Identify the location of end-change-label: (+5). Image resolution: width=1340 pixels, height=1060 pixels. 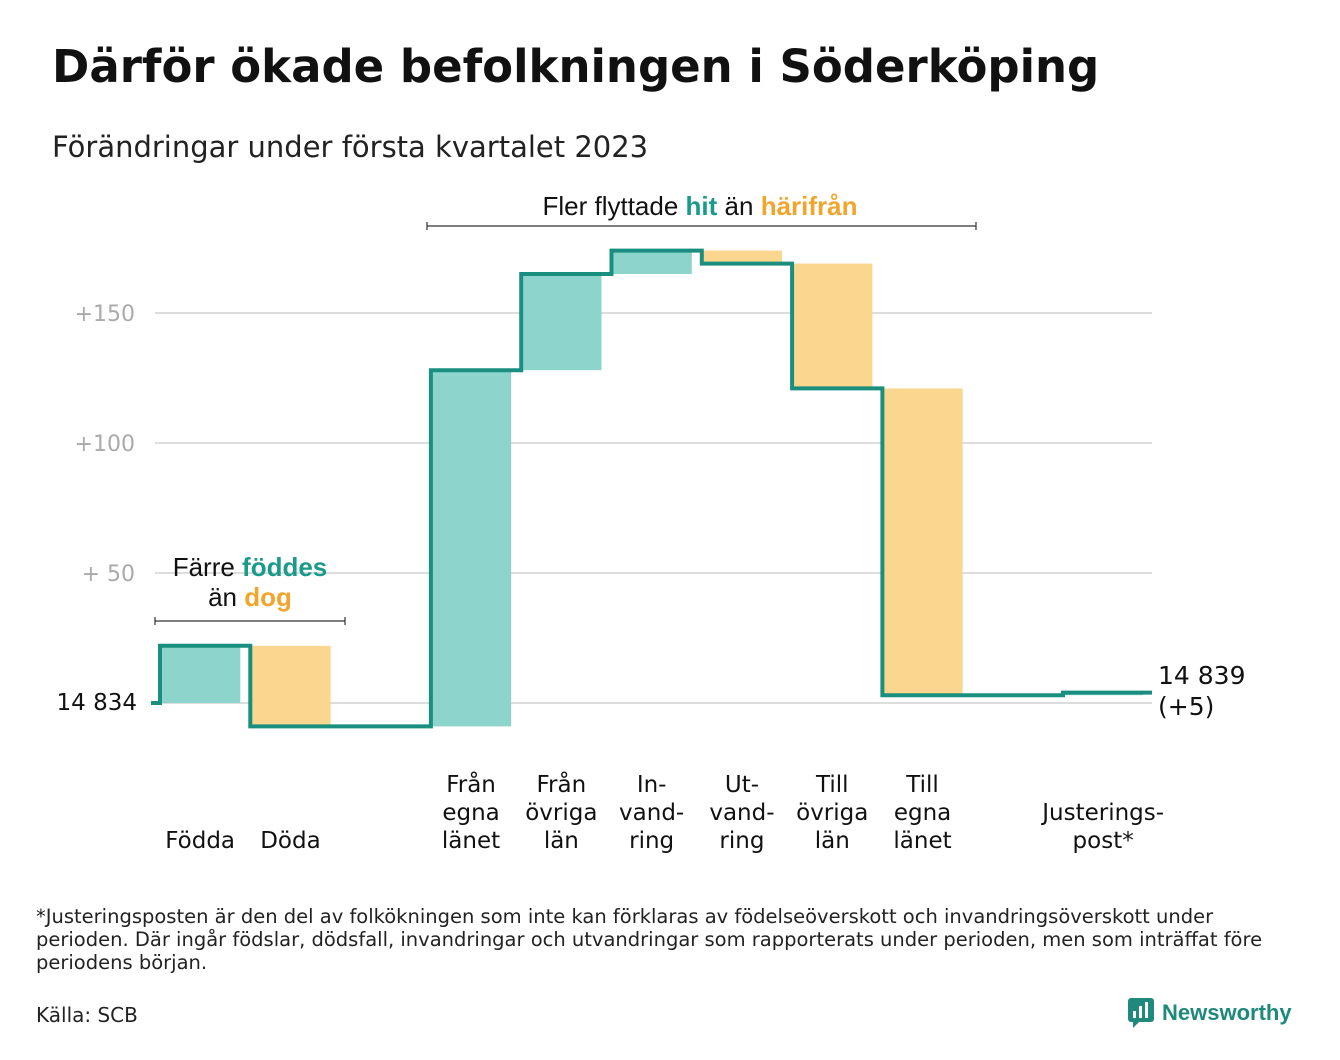
(1186, 706).